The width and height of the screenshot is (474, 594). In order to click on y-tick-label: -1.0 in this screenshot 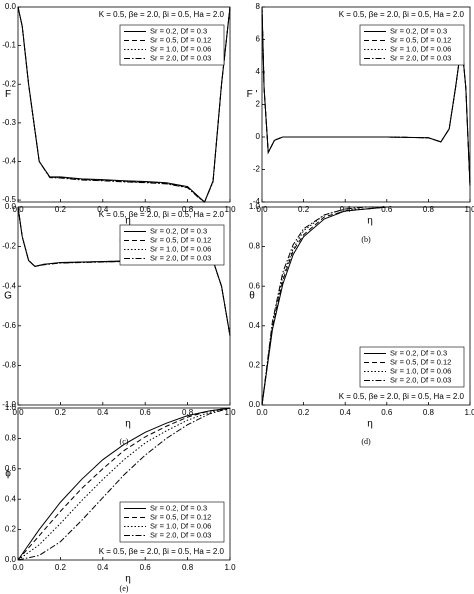, I will do `click(9, 404)`.